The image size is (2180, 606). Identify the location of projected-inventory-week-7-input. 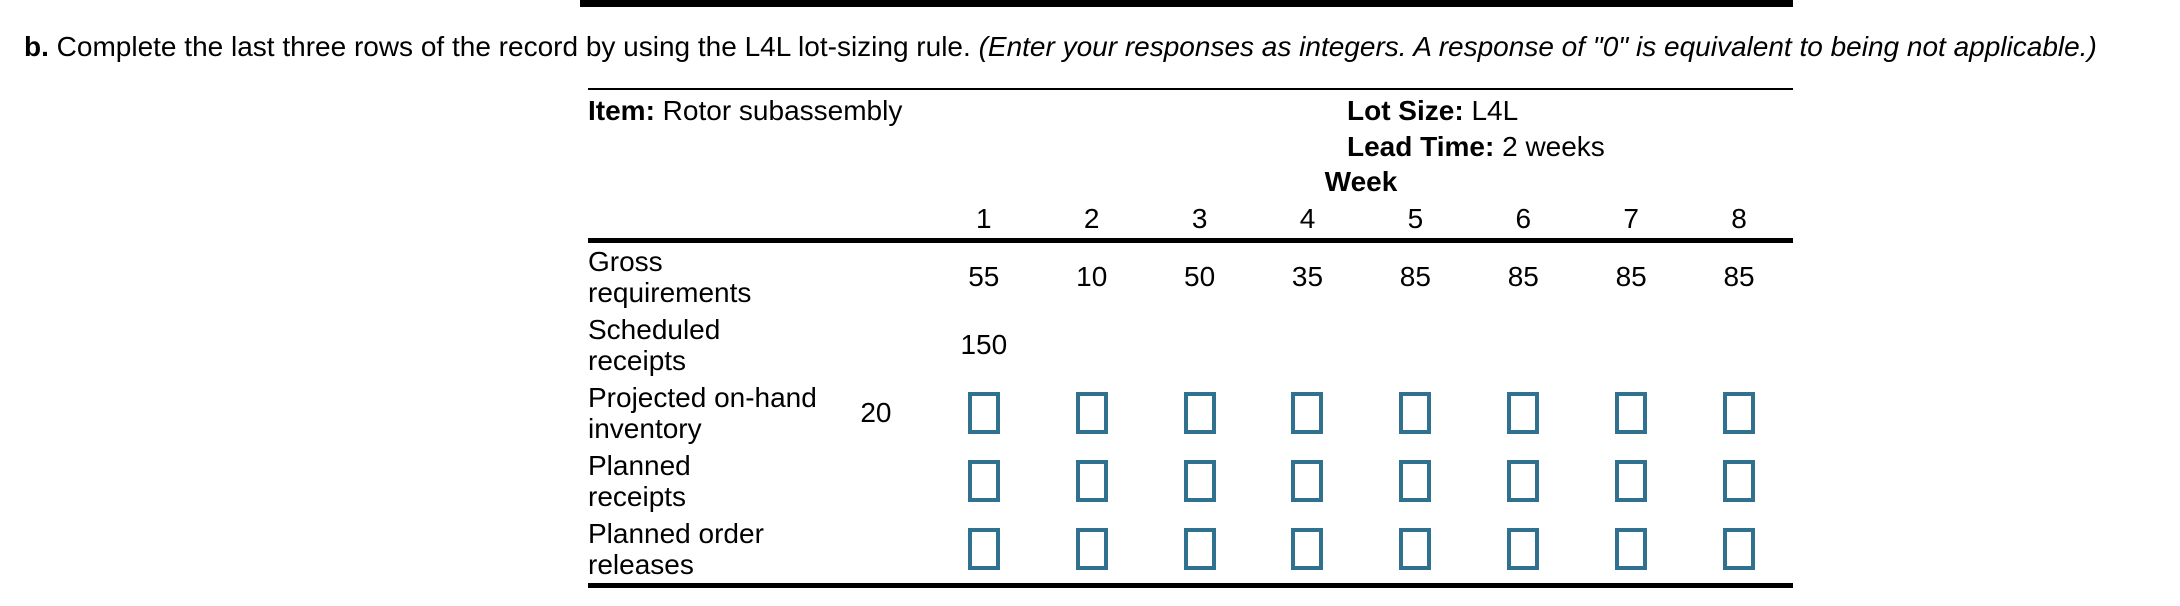
(1631, 413).